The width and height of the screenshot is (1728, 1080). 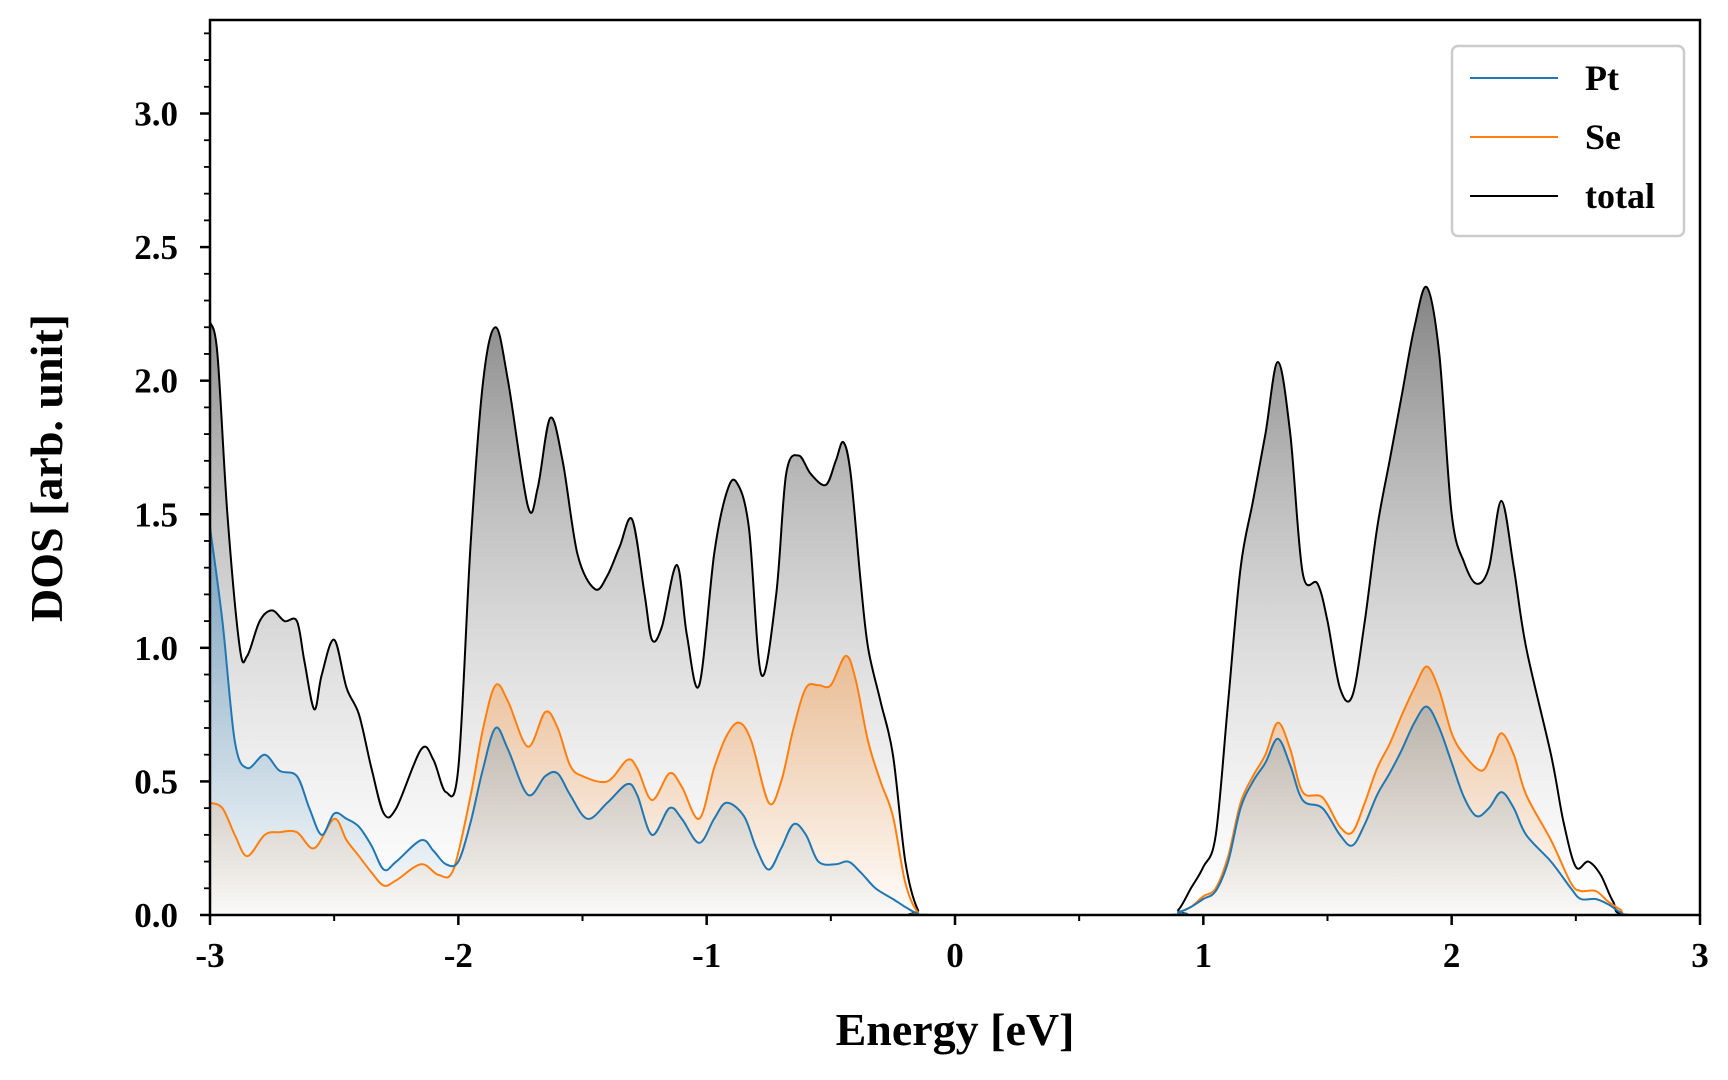 I want to click on x-tick-label: 0, so click(x=955, y=955).